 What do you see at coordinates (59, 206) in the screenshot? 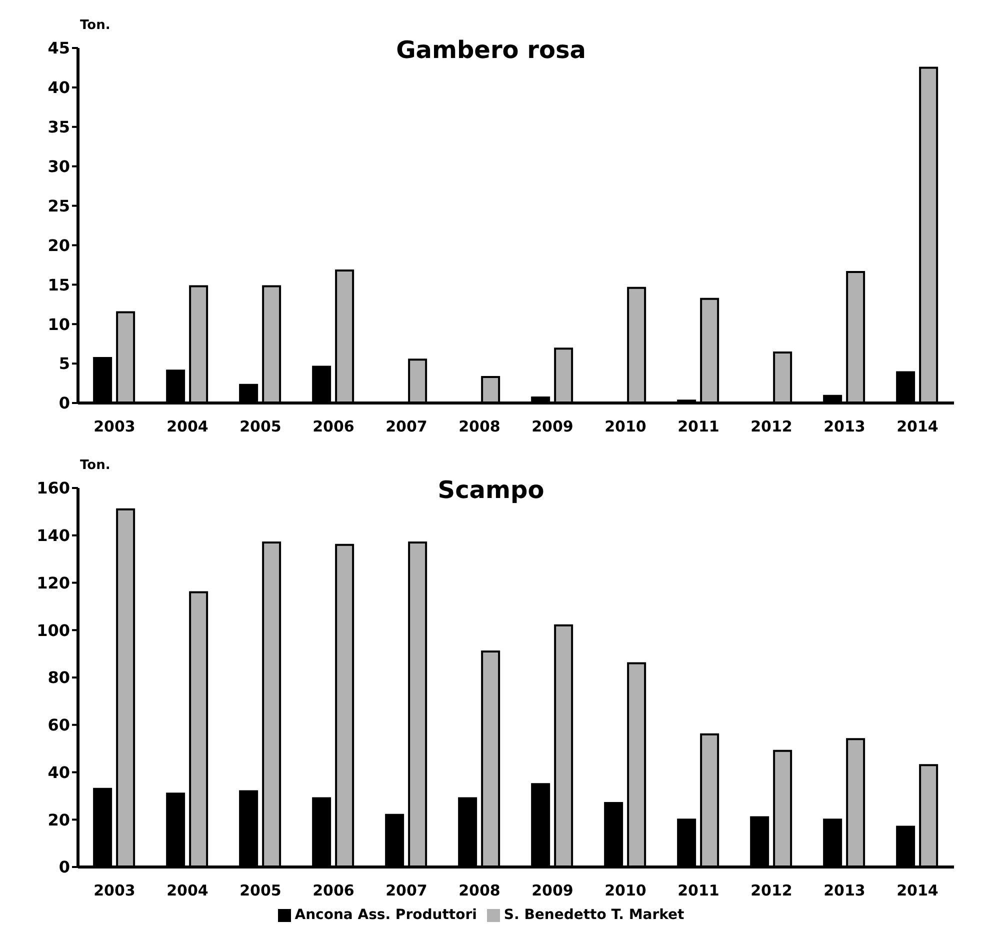
I see `y-tick-label: 25` at bounding box center [59, 206].